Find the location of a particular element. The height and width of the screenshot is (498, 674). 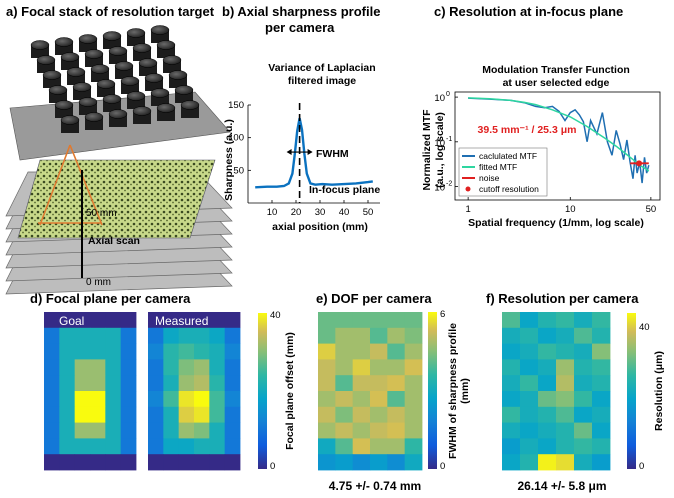

field-of-view-line is located at coordinates (55, 185).